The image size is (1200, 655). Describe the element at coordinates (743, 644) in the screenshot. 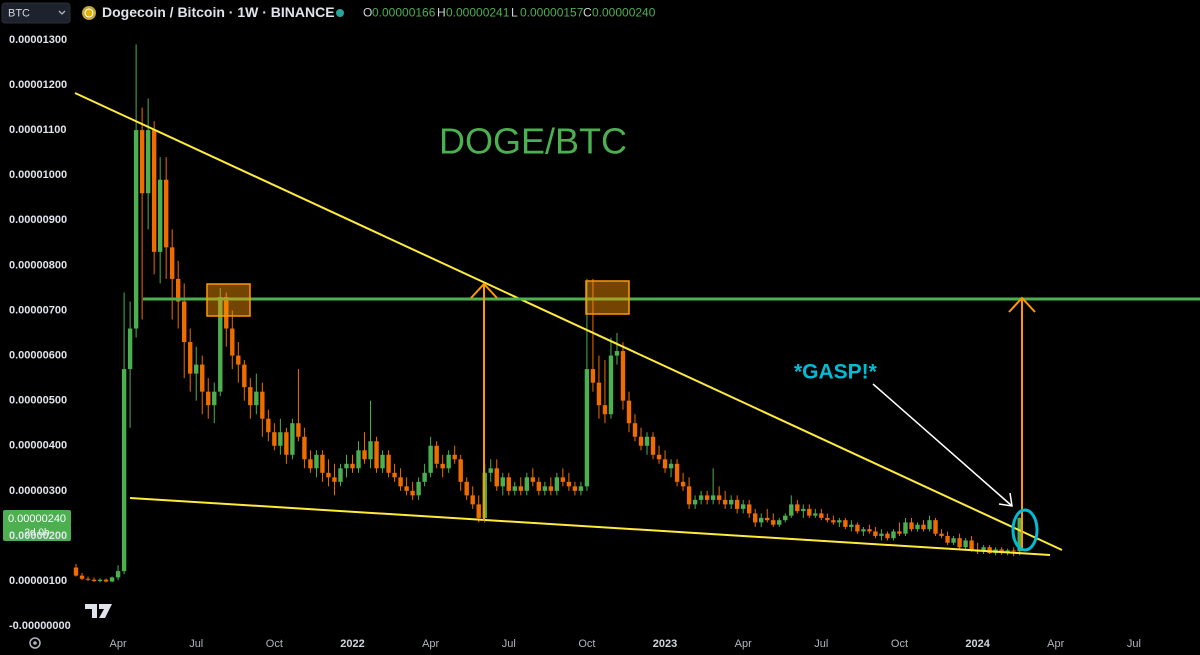

I see `x-tick-label: Apr` at that location.